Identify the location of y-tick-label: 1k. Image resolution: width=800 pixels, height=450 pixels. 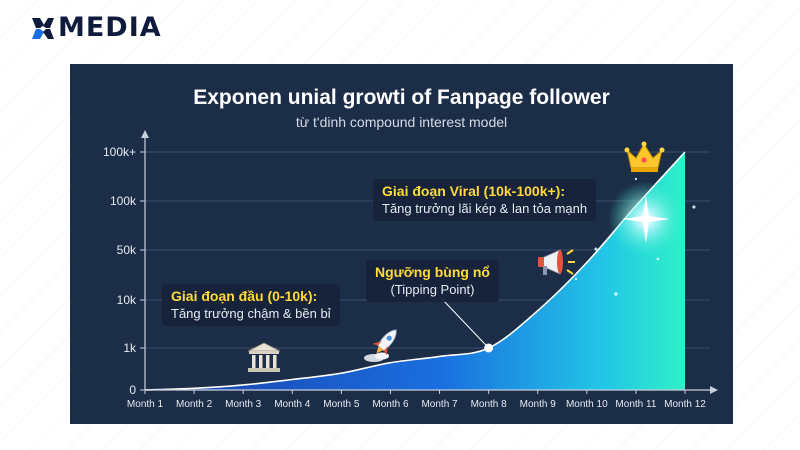
(130, 348).